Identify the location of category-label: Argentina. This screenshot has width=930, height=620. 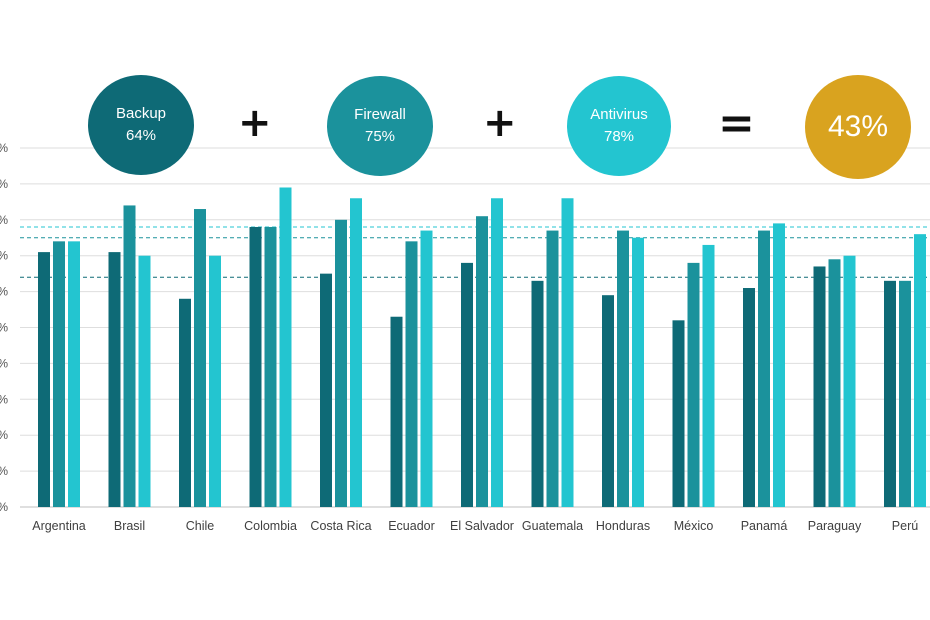
(59, 526).